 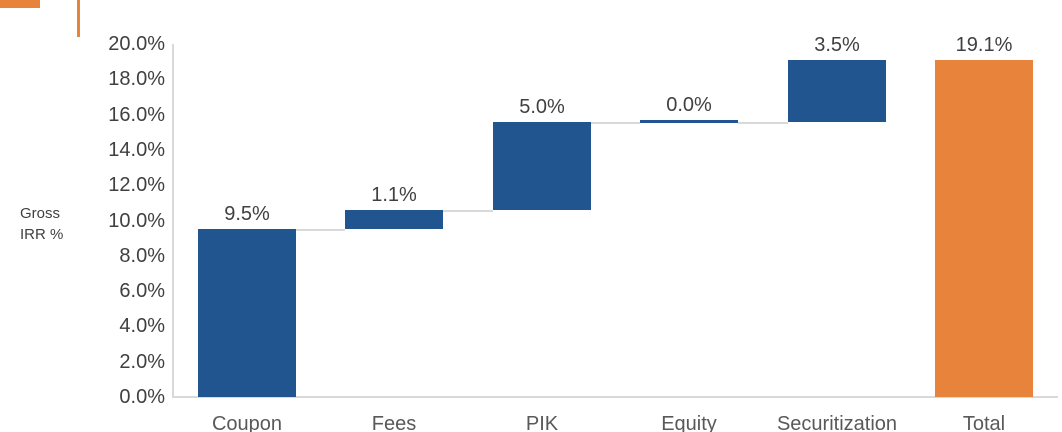 I want to click on y-tick-label: 10.0%, so click(x=136, y=221).